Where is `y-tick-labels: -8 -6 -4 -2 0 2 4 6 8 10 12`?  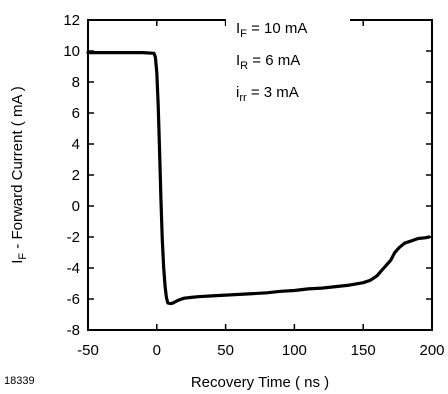
y-tick-labels: -8 -6 -4 -2 0 2 4 6 8 10 12 is located at coordinates (71, 175).